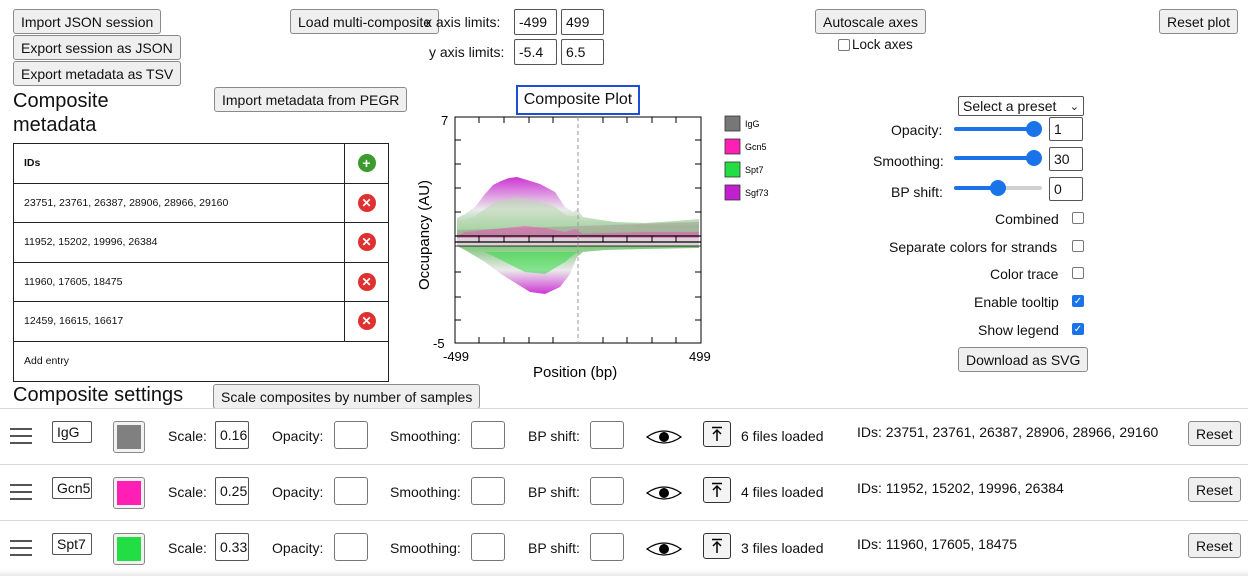 Image resolution: width=1248 pixels, height=582 pixels. I want to click on x-tick-left: -499, so click(456, 356).